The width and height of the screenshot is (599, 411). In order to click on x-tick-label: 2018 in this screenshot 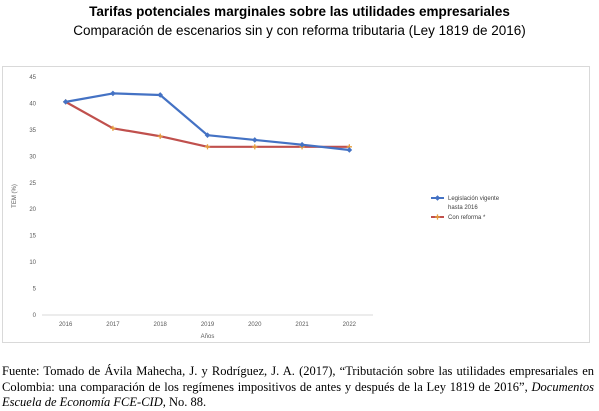, I will do `click(161, 325)`.